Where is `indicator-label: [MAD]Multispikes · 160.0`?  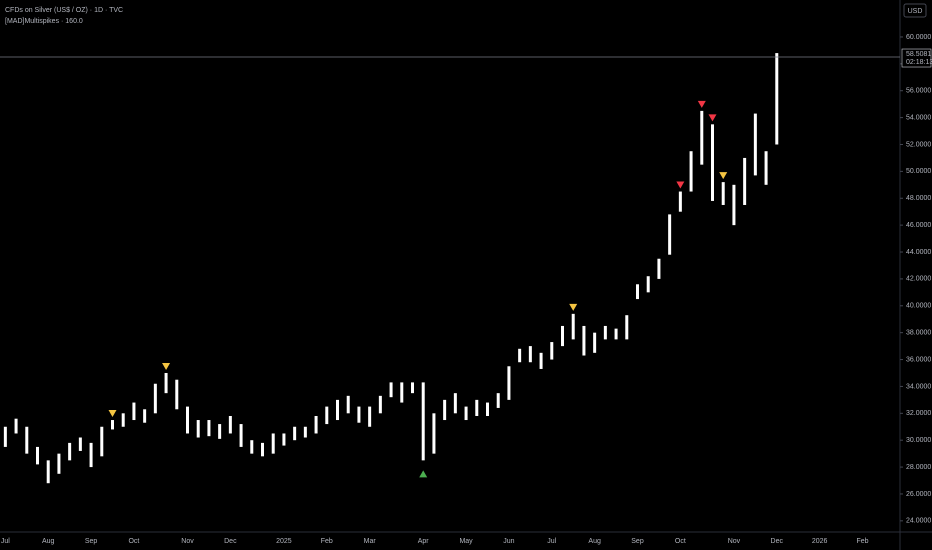
indicator-label: [MAD]Multispikes · 160.0 is located at coordinates (44, 21).